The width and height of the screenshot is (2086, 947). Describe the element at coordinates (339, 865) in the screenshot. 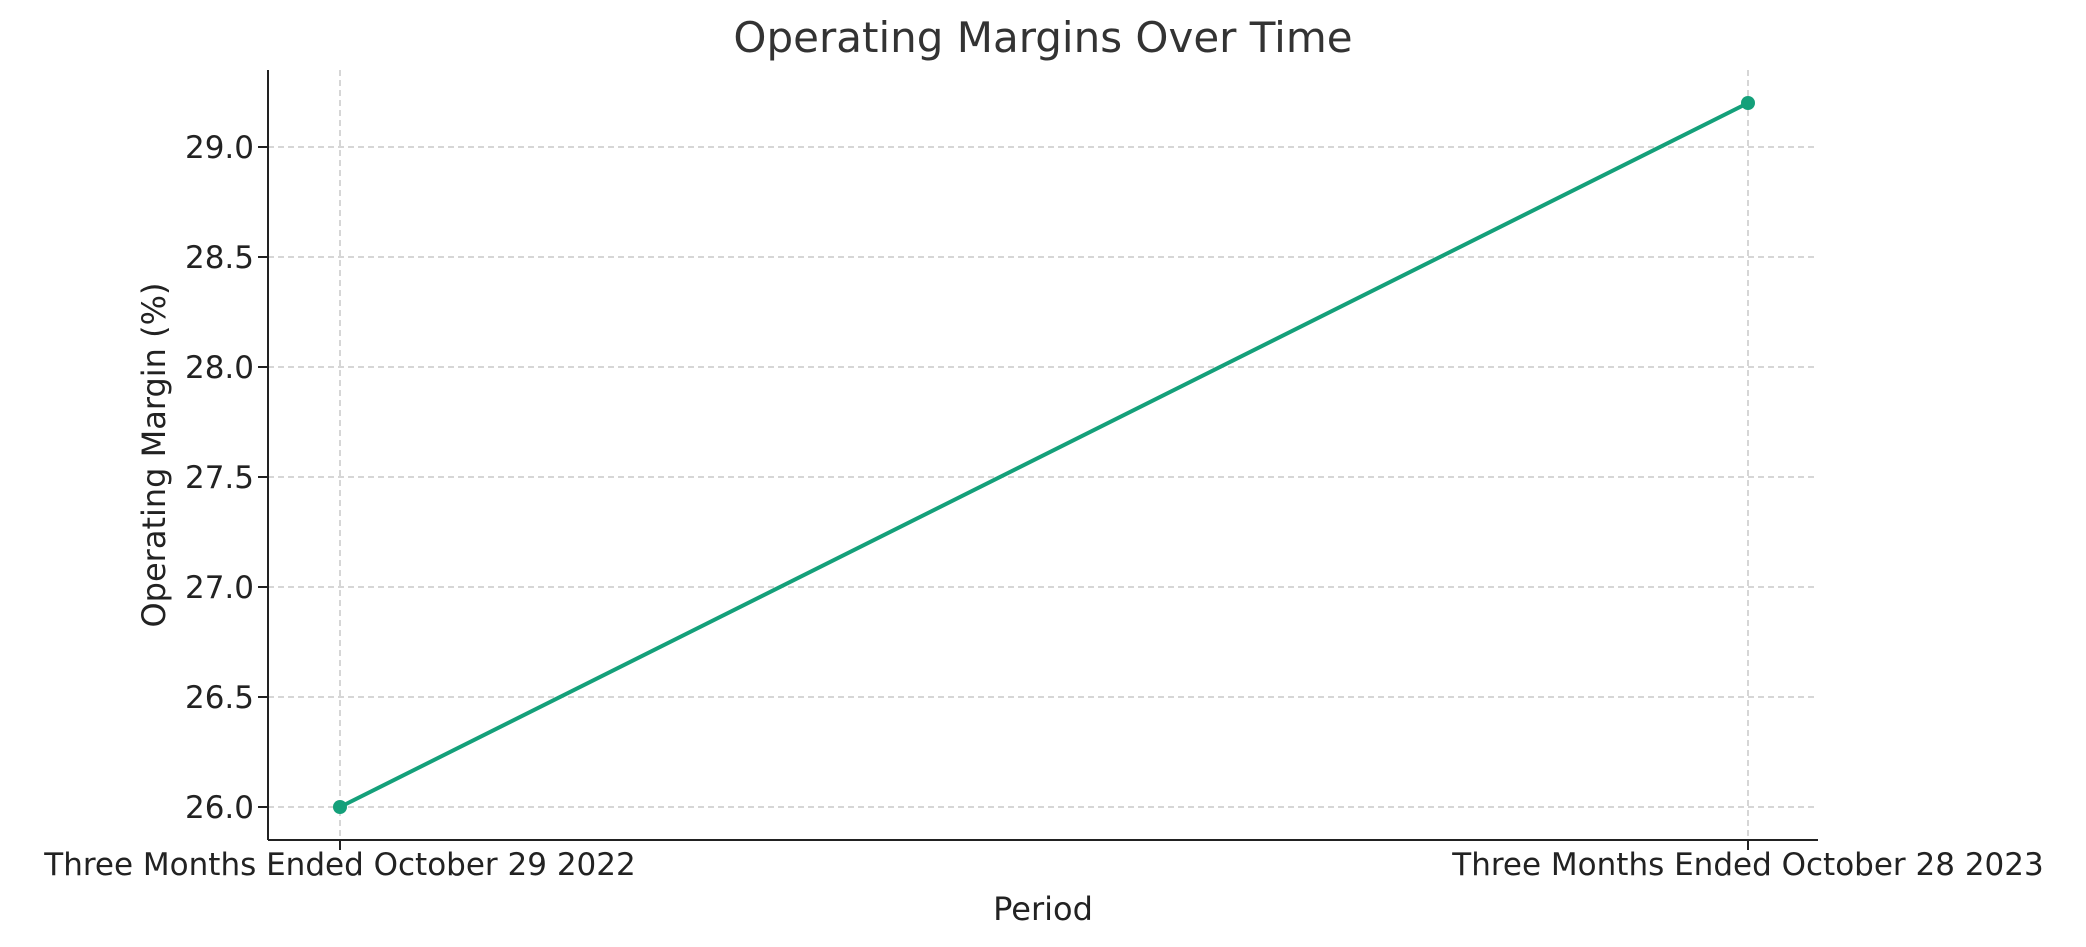

I see `x-tick-label: Three Months Ended October 29 2022` at that location.